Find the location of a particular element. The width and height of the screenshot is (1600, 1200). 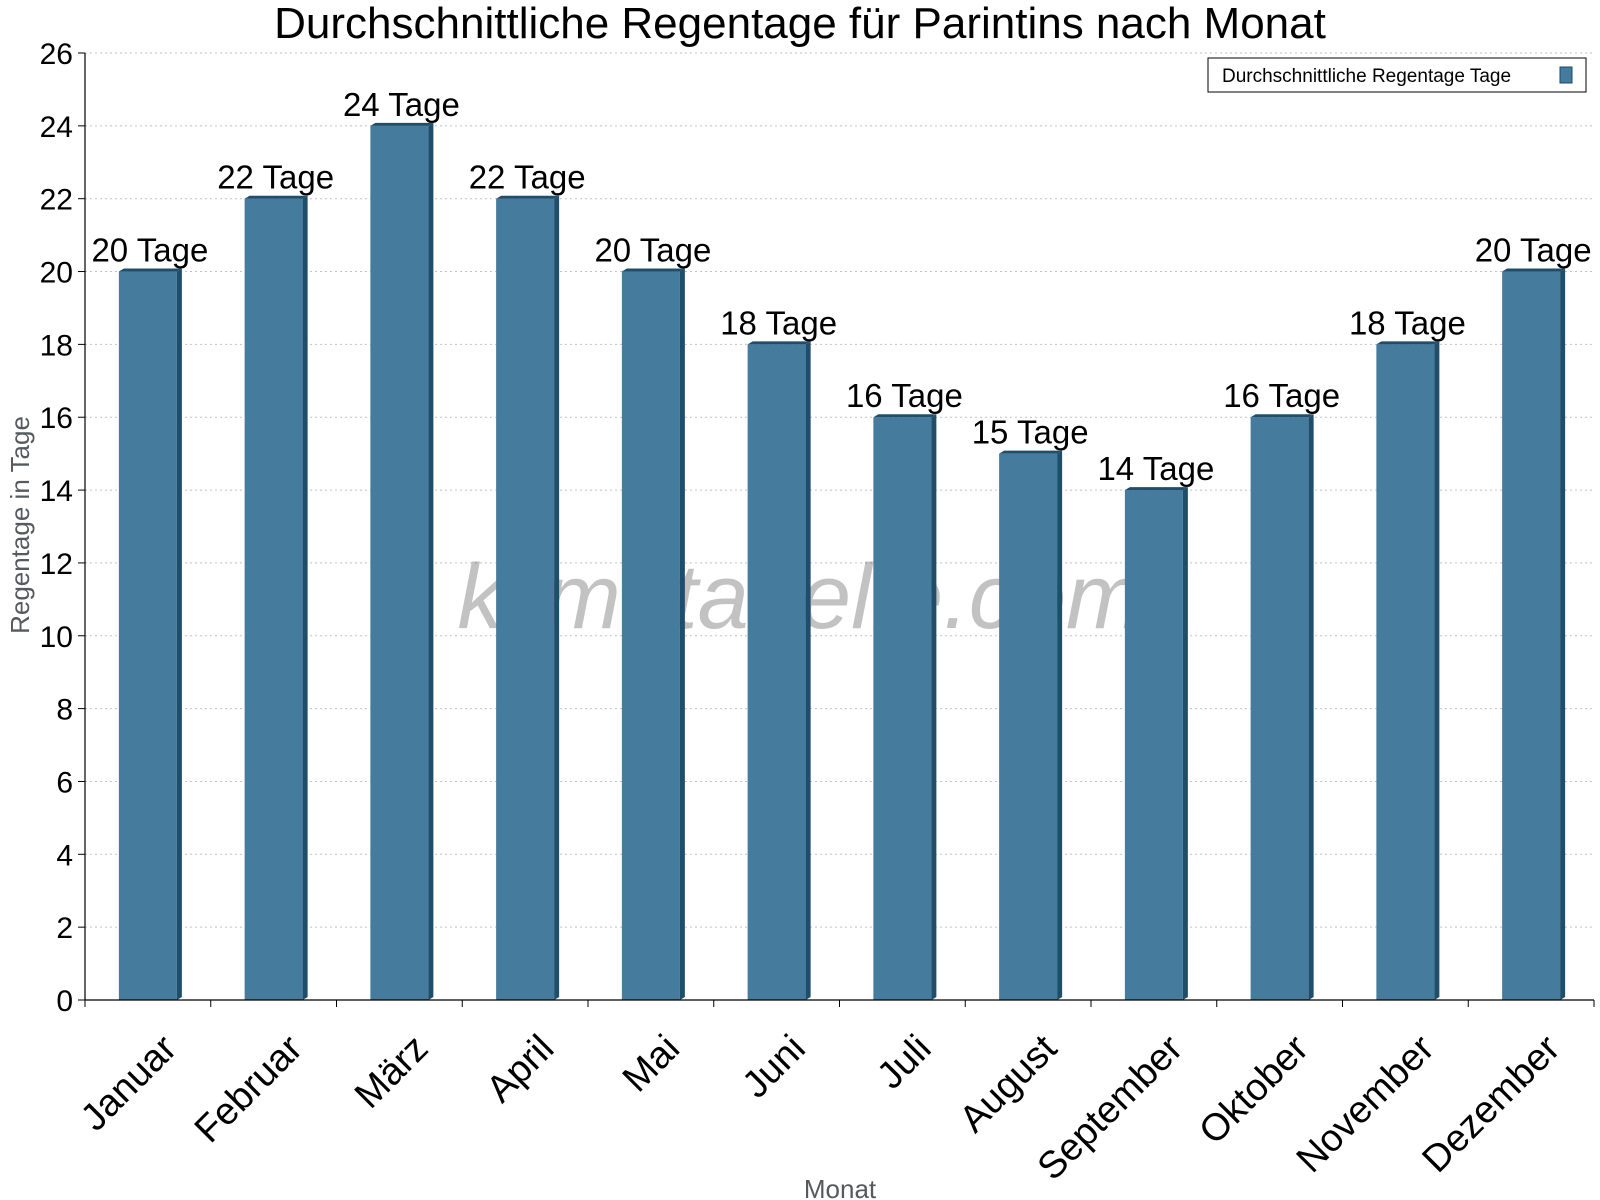

y-tick-label: 26 is located at coordinates (56, 54).